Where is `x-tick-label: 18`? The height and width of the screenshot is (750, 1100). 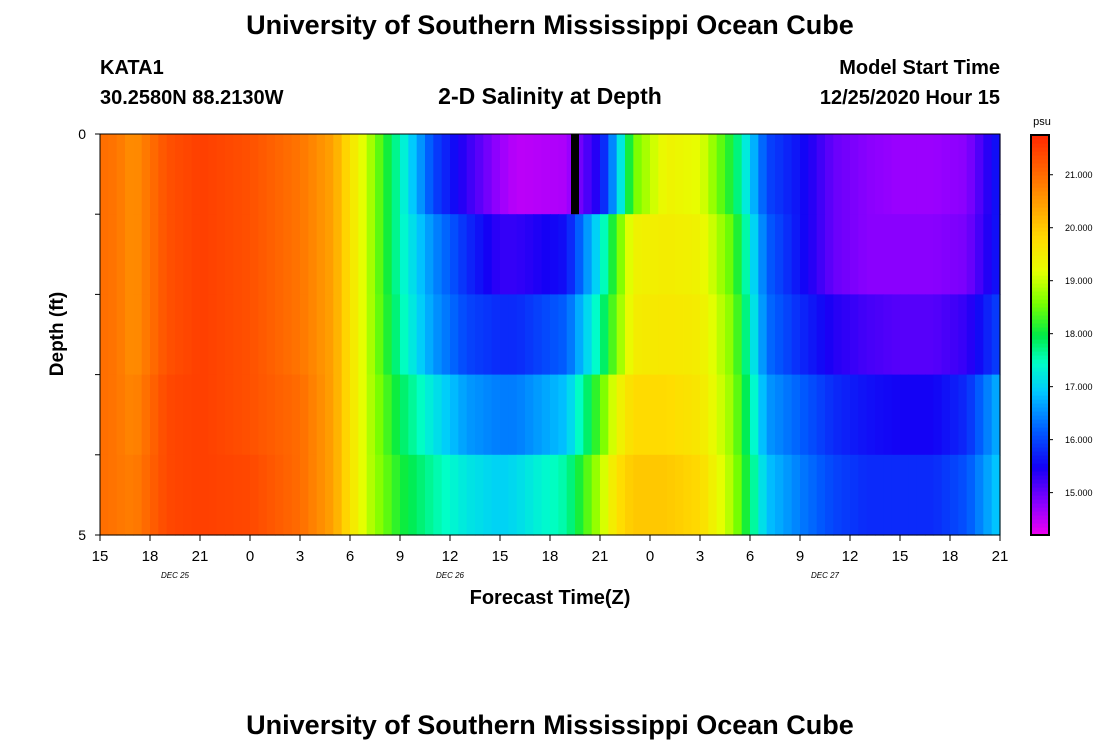
x-tick-label: 18 is located at coordinates (550, 556).